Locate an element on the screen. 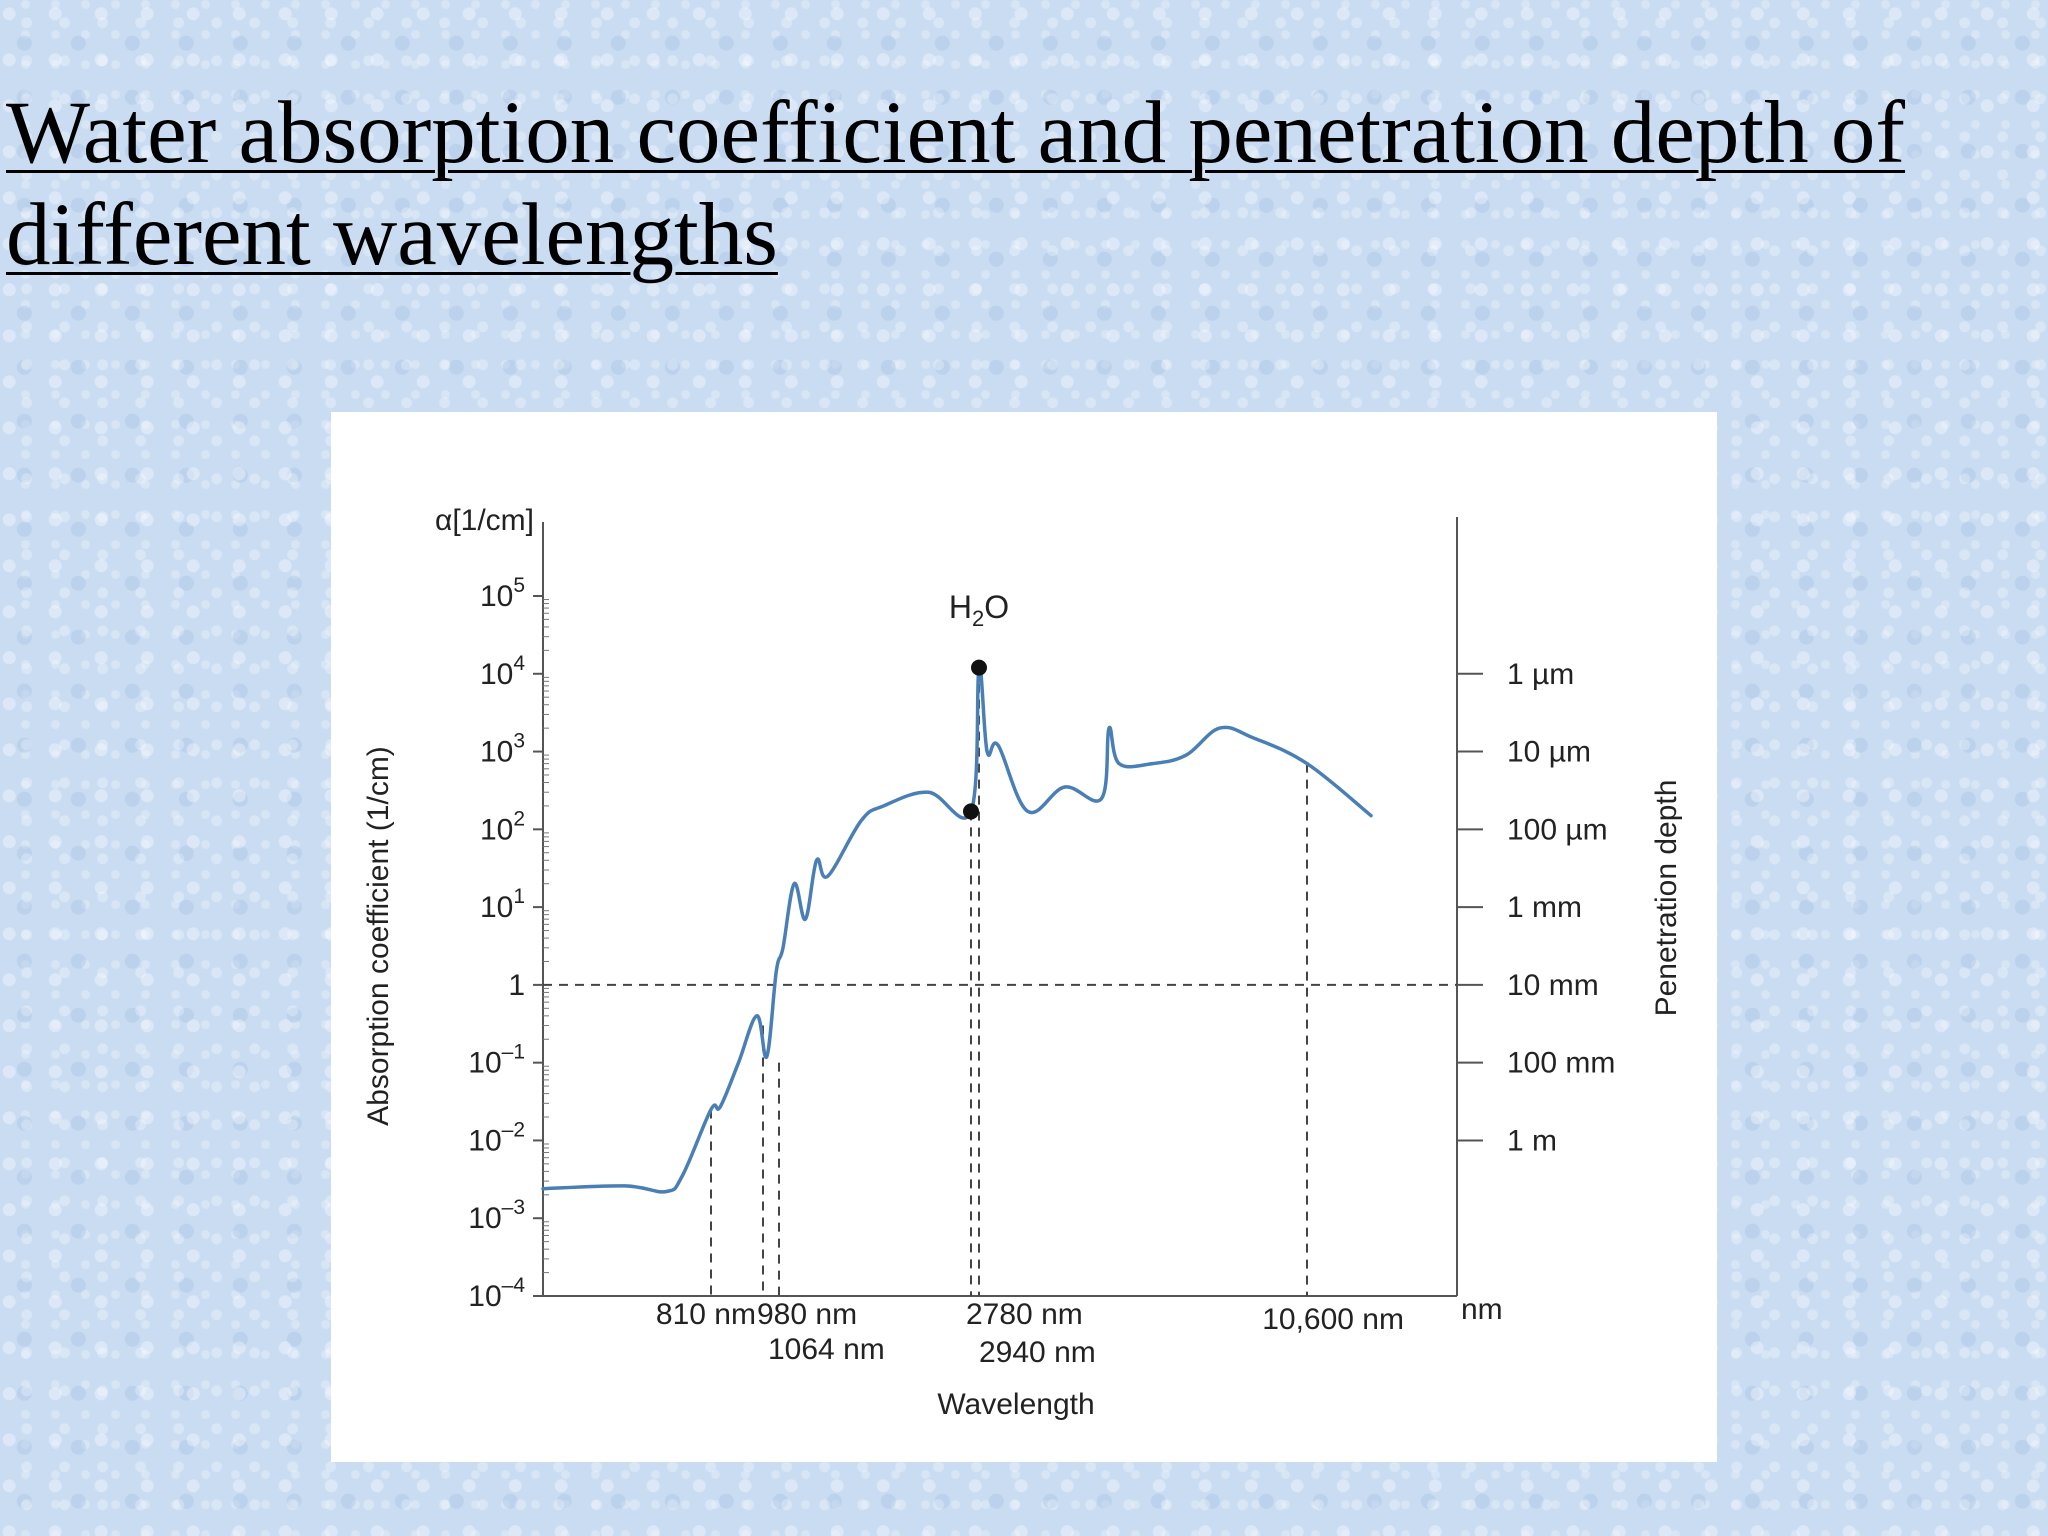 The height and width of the screenshot is (1536, 2048). y2-tick-label: 100 mm is located at coordinates (1561, 1063).